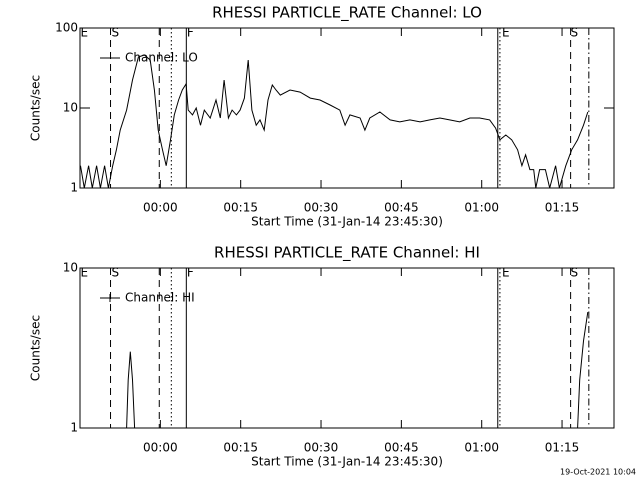  What do you see at coordinates (347, 253) in the screenshot?
I see `panel-title: RHESSI PARTICLE_RATE Channel: HI` at bounding box center [347, 253].